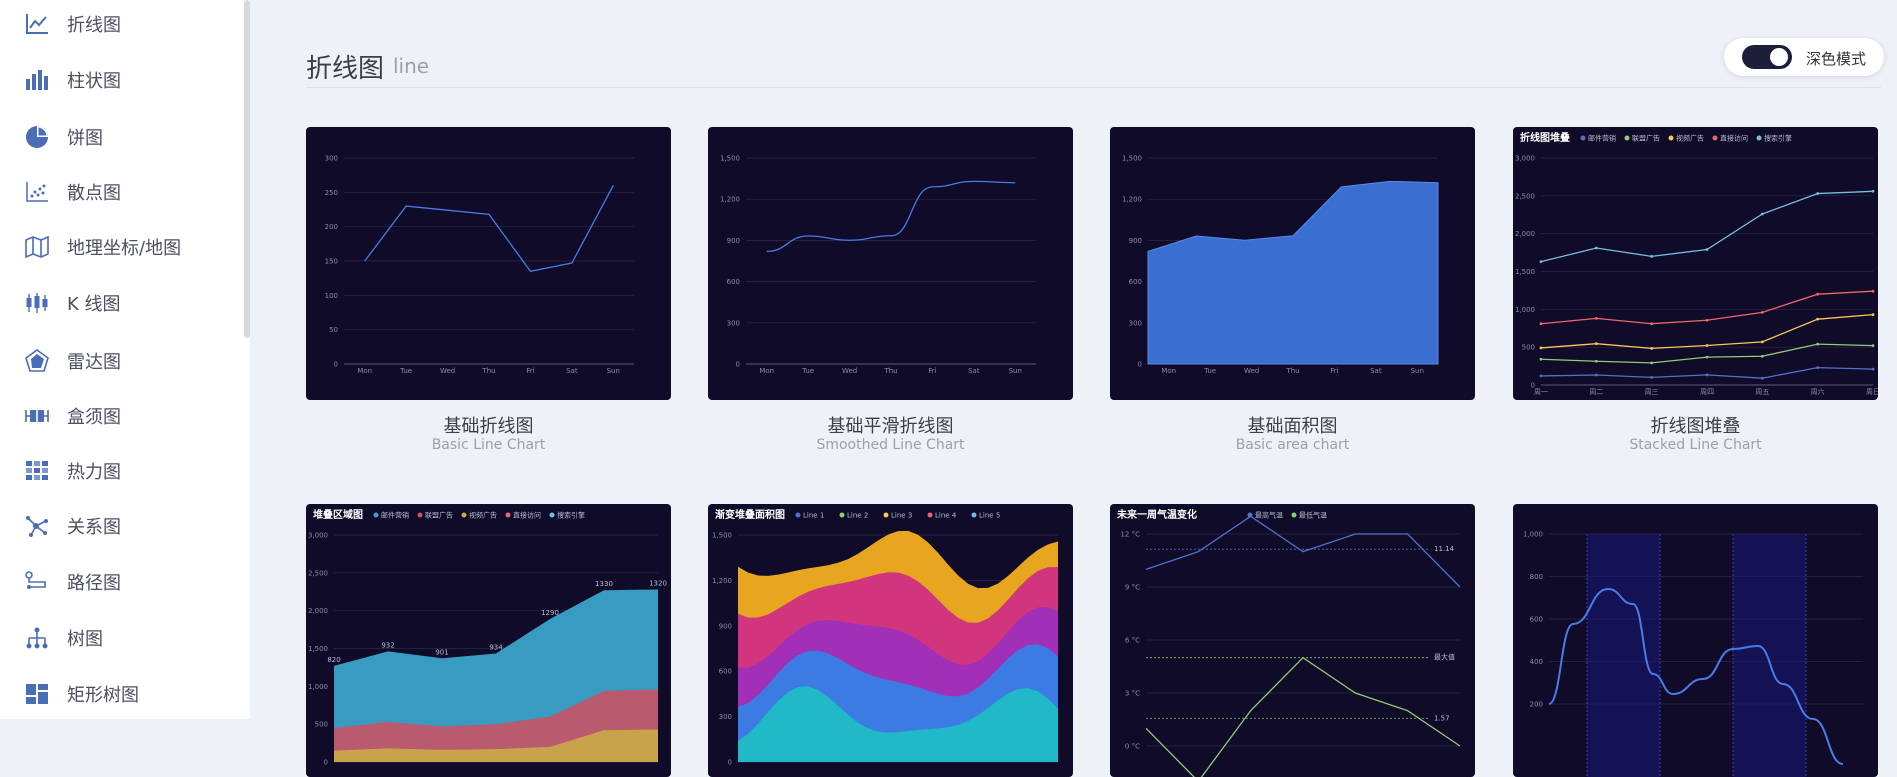  Describe the element at coordinates (37, 247) in the screenshot. I see `map-icon` at that location.